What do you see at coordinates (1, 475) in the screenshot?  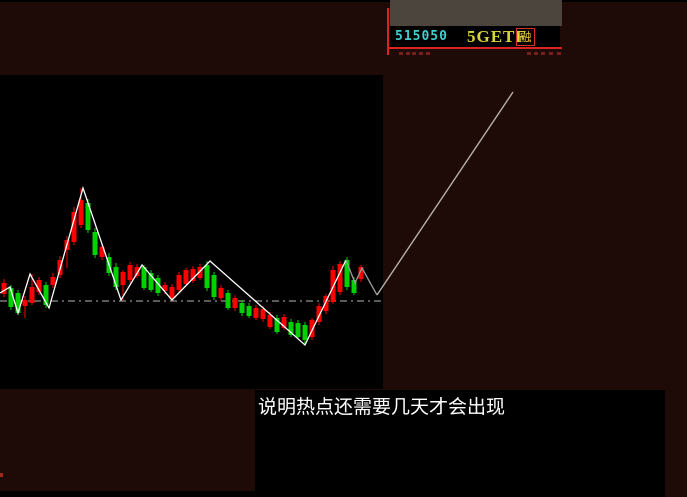 I see `left-edge-red-mark` at bounding box center [1, 475].